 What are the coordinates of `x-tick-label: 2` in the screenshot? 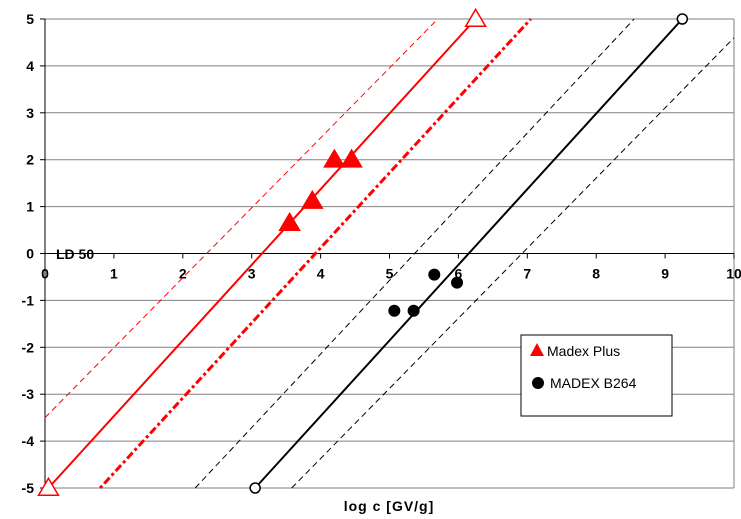 It's located at (183, 274).